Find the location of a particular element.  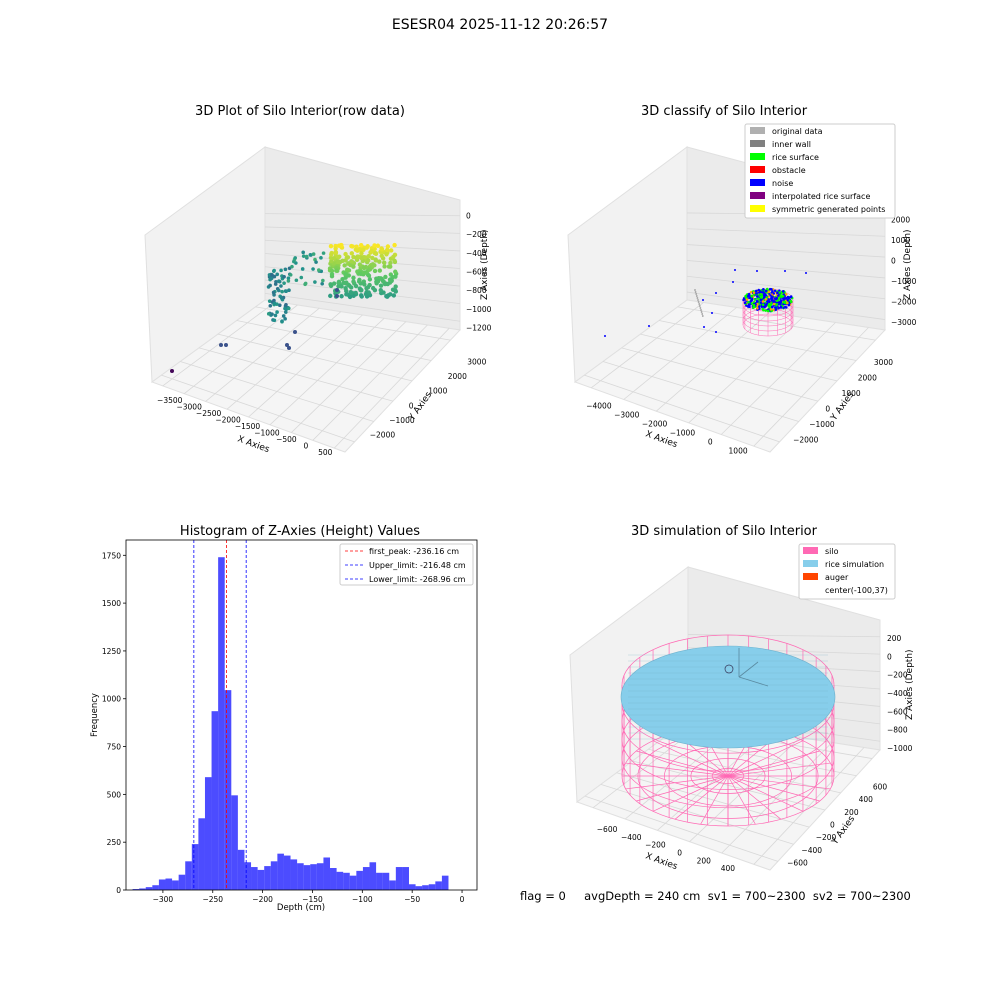

plot1-title: 3D Plot of Silo Interior(row data) is located at coordinates (300, 111).